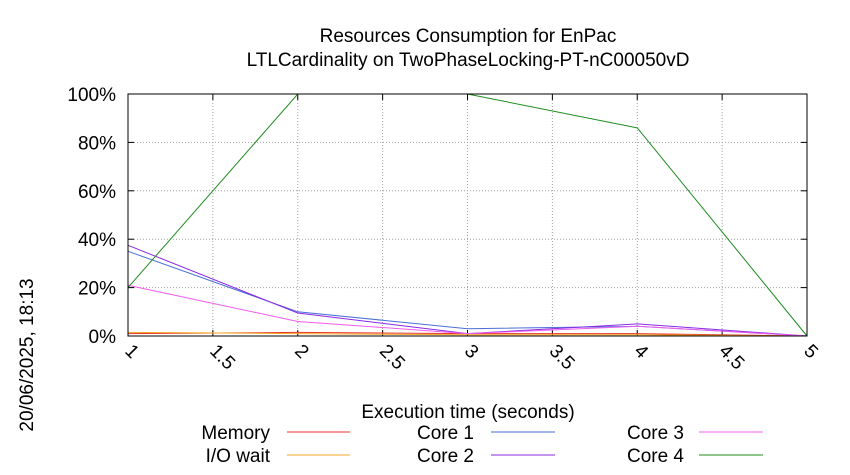  What do you see at coordinates (641, 352) in the screenshot?
I see `x-tick-label: 4` at bounding box center [641, 352].